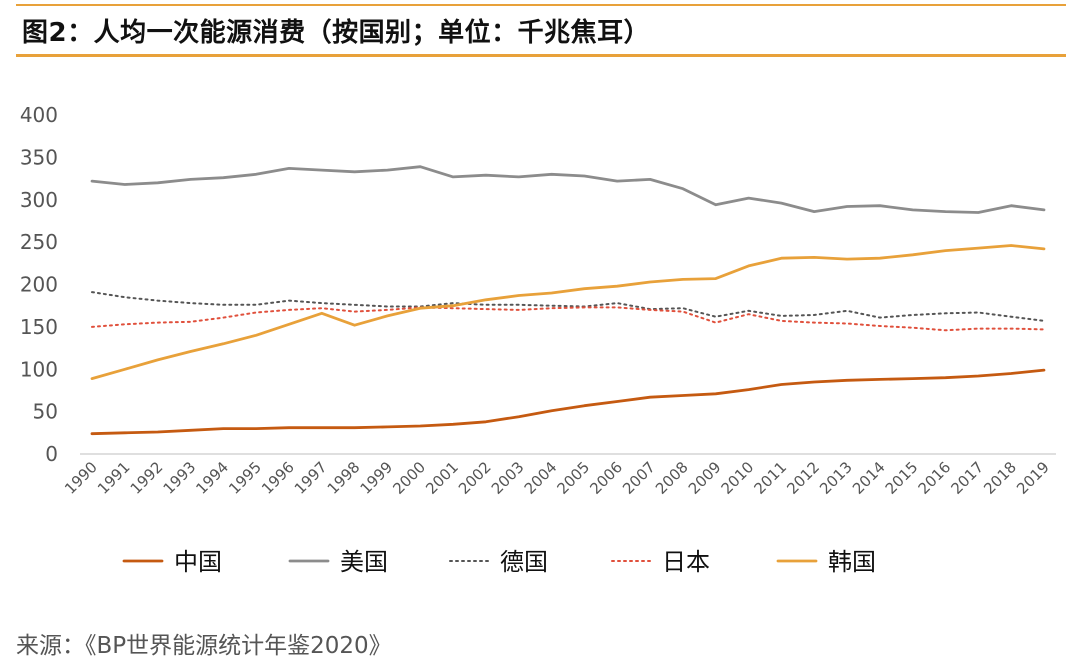  What do you see at coordinates (81, 478) in the screenshot?
I see `x-tick-label: 1990` at bounding box center [81, 478].